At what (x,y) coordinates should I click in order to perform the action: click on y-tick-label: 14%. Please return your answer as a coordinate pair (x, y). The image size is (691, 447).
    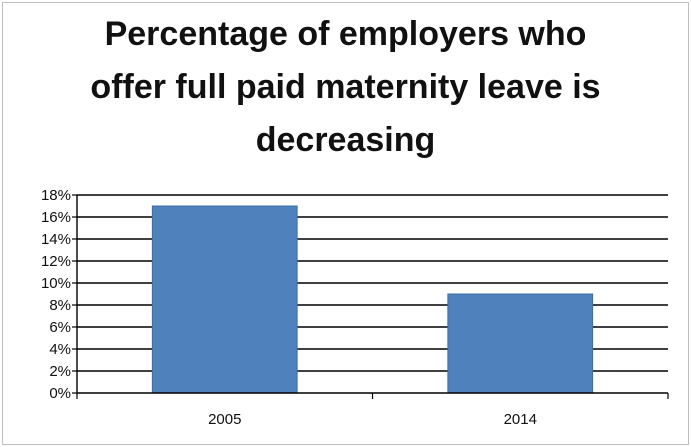
    Looking at the image, I should click on (56, 239).